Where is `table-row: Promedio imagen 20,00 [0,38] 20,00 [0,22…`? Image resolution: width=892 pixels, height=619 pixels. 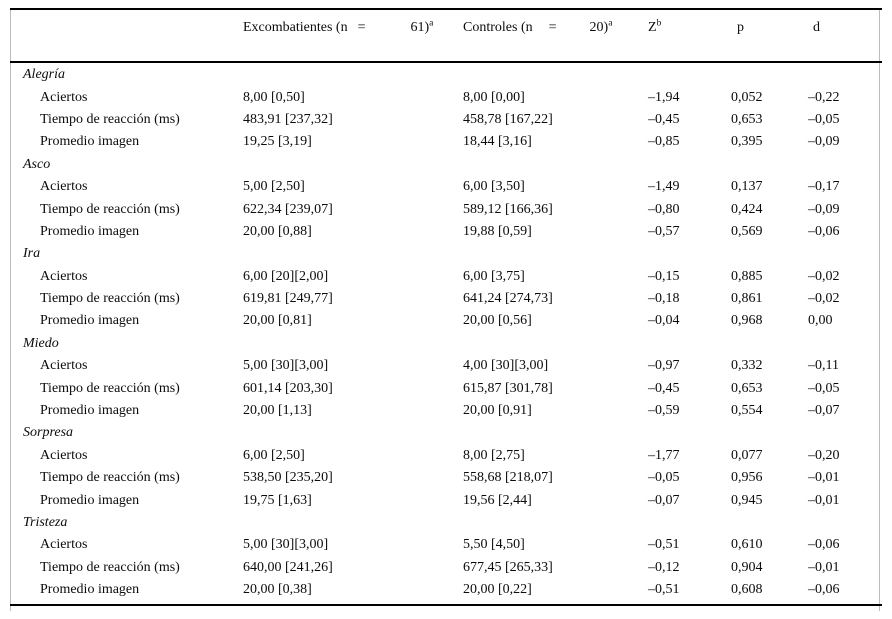 table-row: Promedio imagen 20,00 [0,38] 20,00 [0,22… is located at coordinates (446, 590).